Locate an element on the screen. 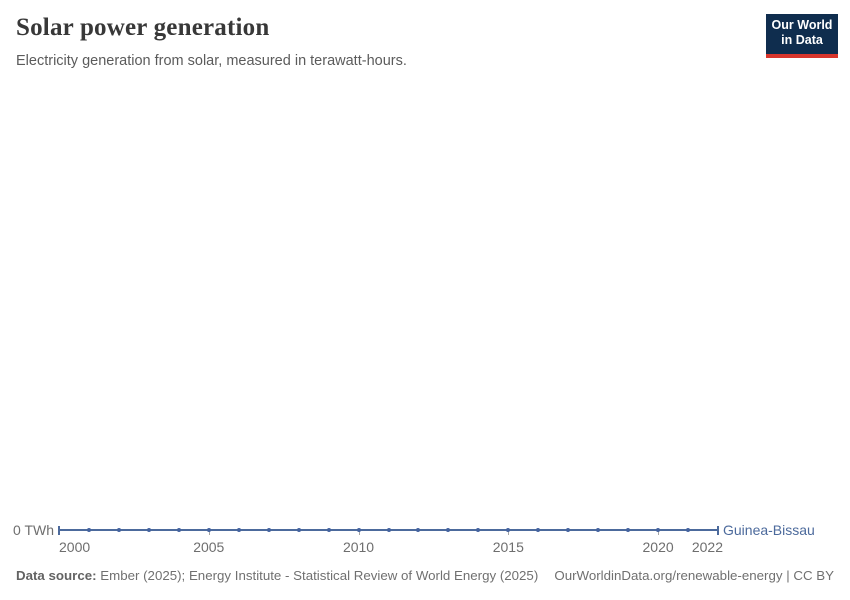 The image size is (850, 600). entity-label: Guinea-Bissau is located at coordinates (769, 530).